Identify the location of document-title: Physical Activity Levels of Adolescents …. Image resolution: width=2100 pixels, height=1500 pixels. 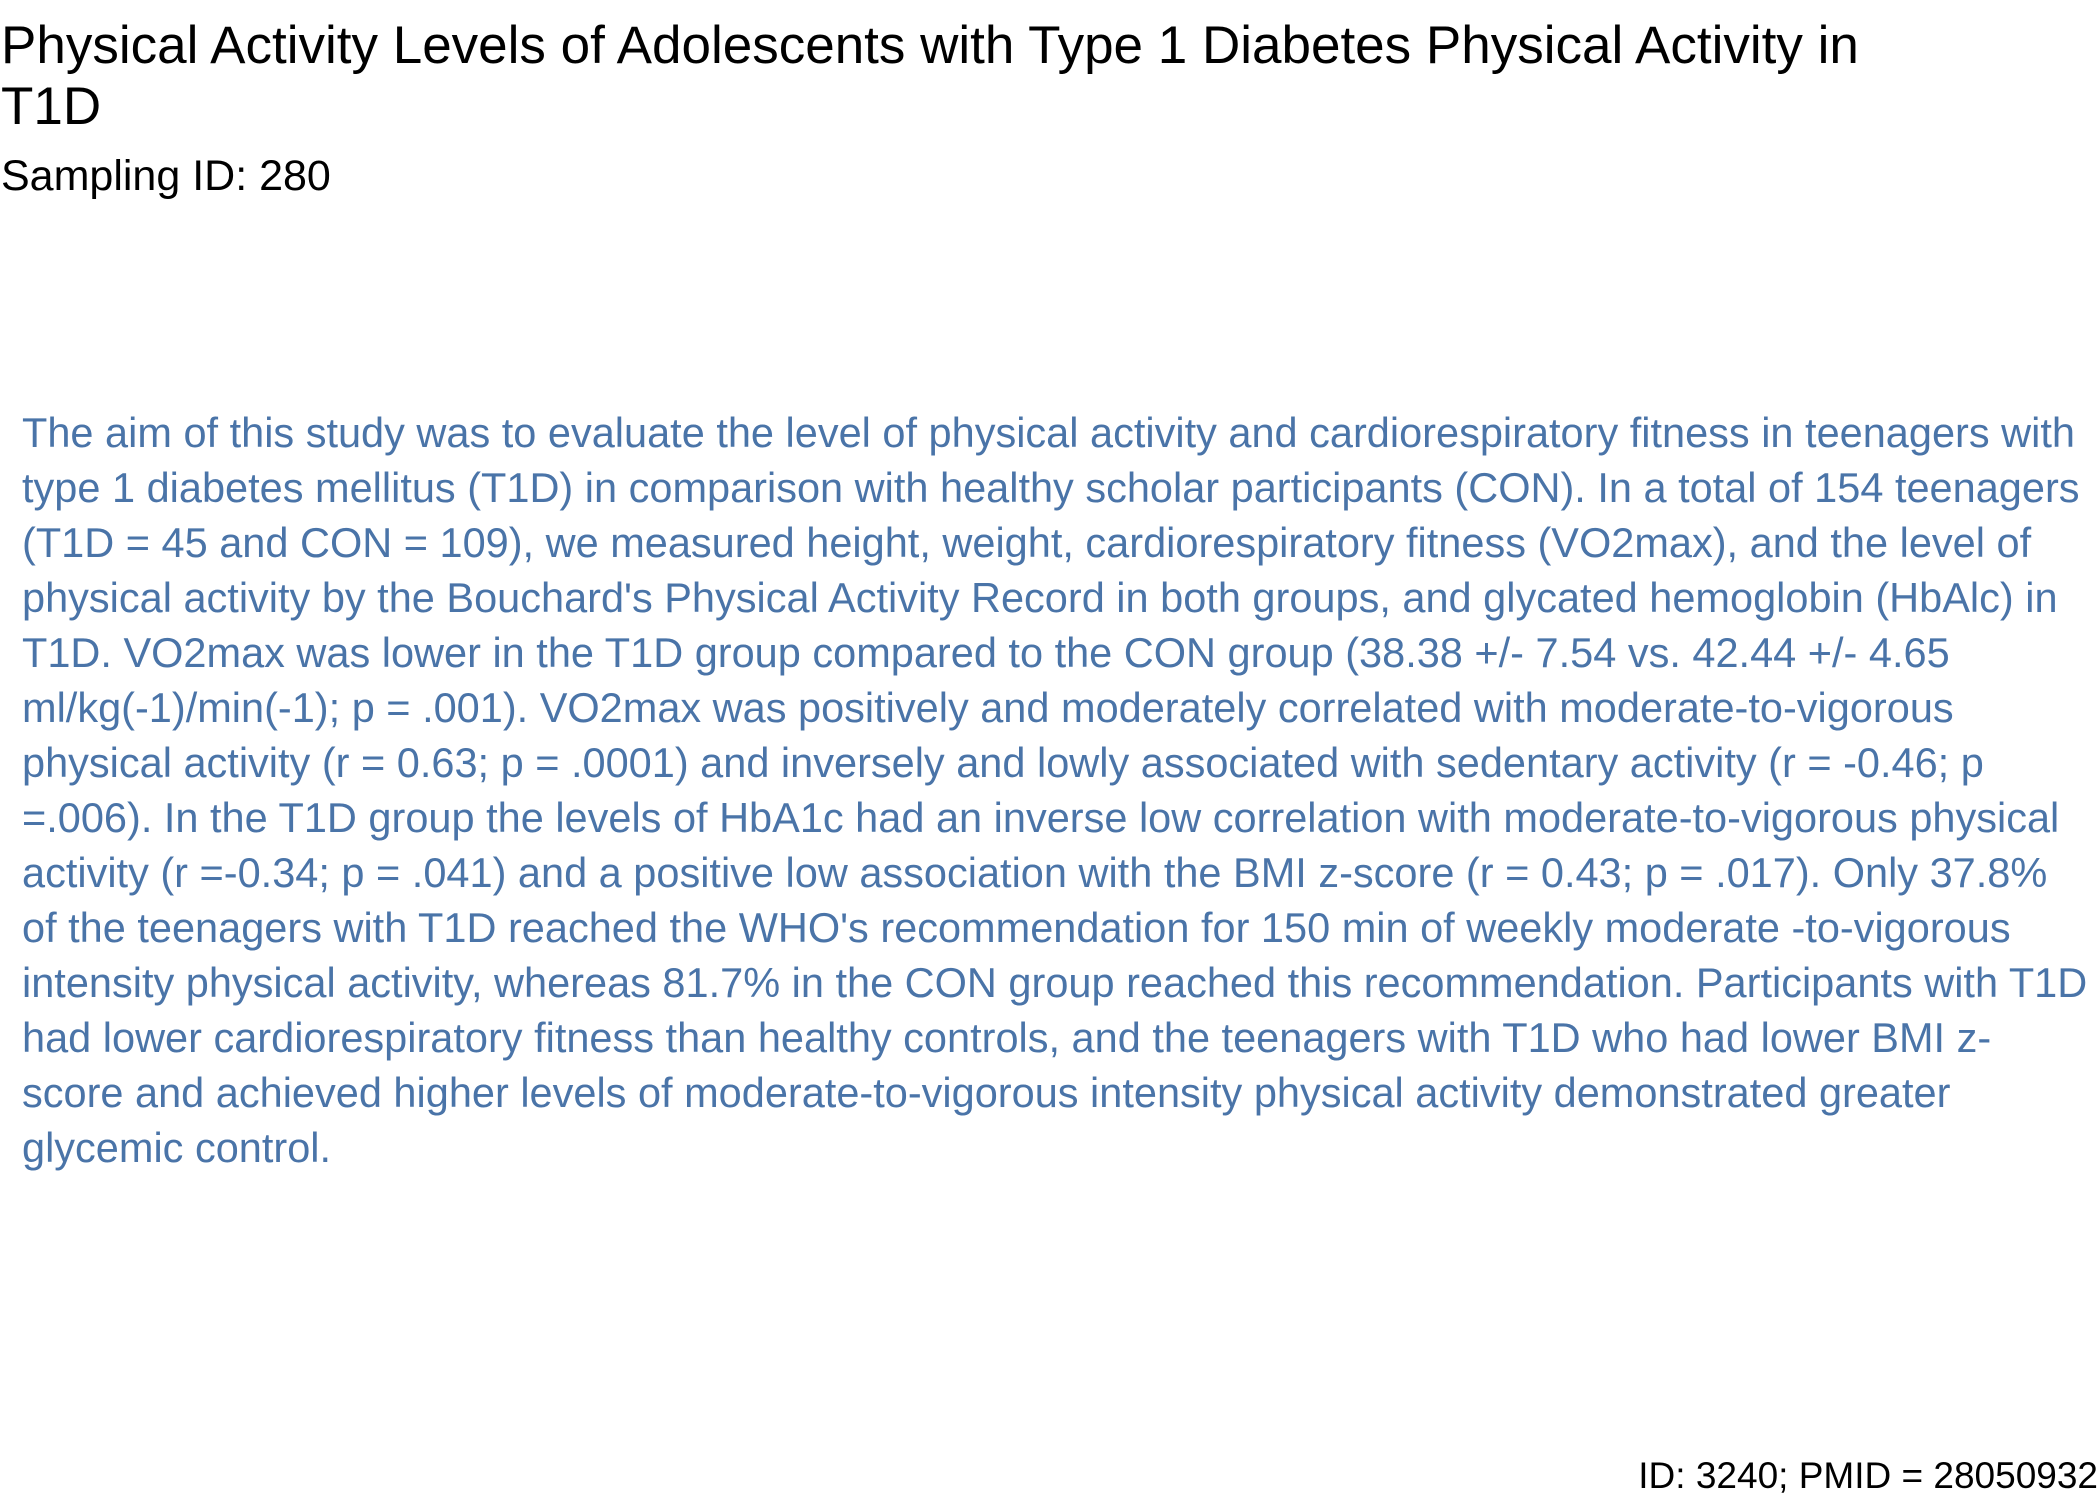
(930, 76).